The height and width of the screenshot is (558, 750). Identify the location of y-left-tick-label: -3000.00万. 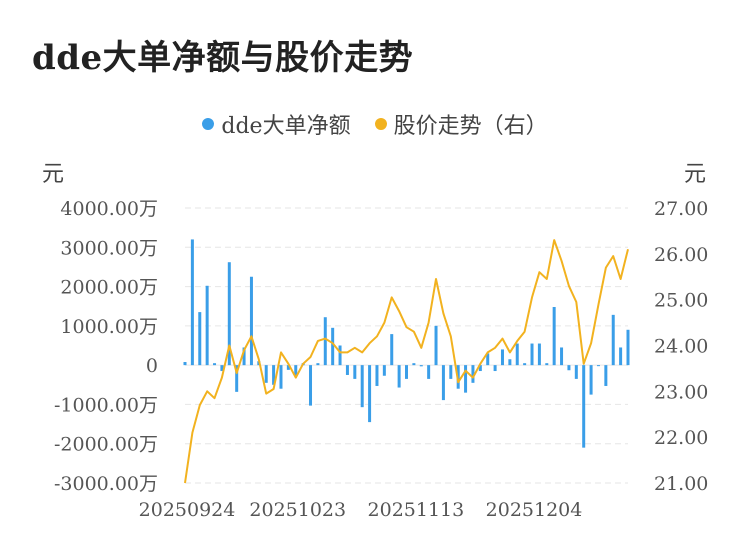
(106, 484).